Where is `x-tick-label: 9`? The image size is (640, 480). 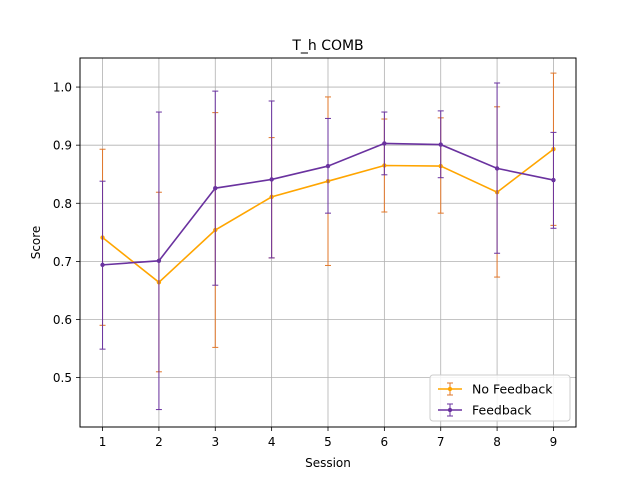 x-tick-label: 9 is located at coordinates (554, 442).